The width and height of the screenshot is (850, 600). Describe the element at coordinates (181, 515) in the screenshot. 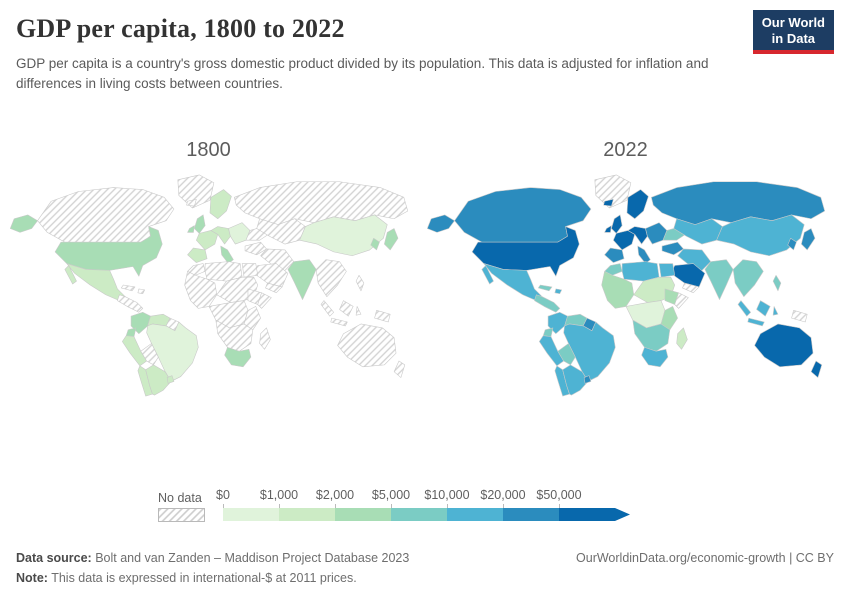

I see `no-data-swatch` at that location.